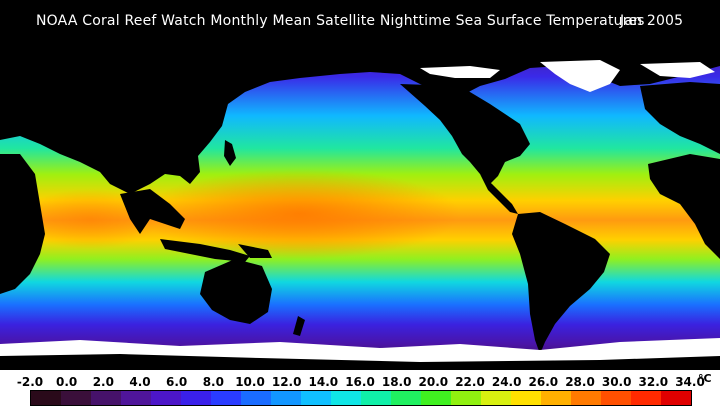 This screenshot has width=720, height=411. Describe the element at coordinates (30, 382) in the screenshot. I see `scale-tick-label: -2.0` at that location.